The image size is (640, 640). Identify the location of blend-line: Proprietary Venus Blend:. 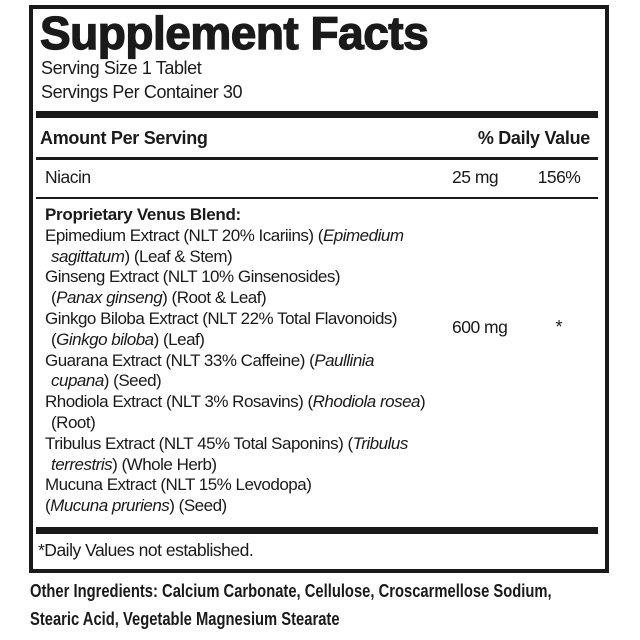
(143, 214).